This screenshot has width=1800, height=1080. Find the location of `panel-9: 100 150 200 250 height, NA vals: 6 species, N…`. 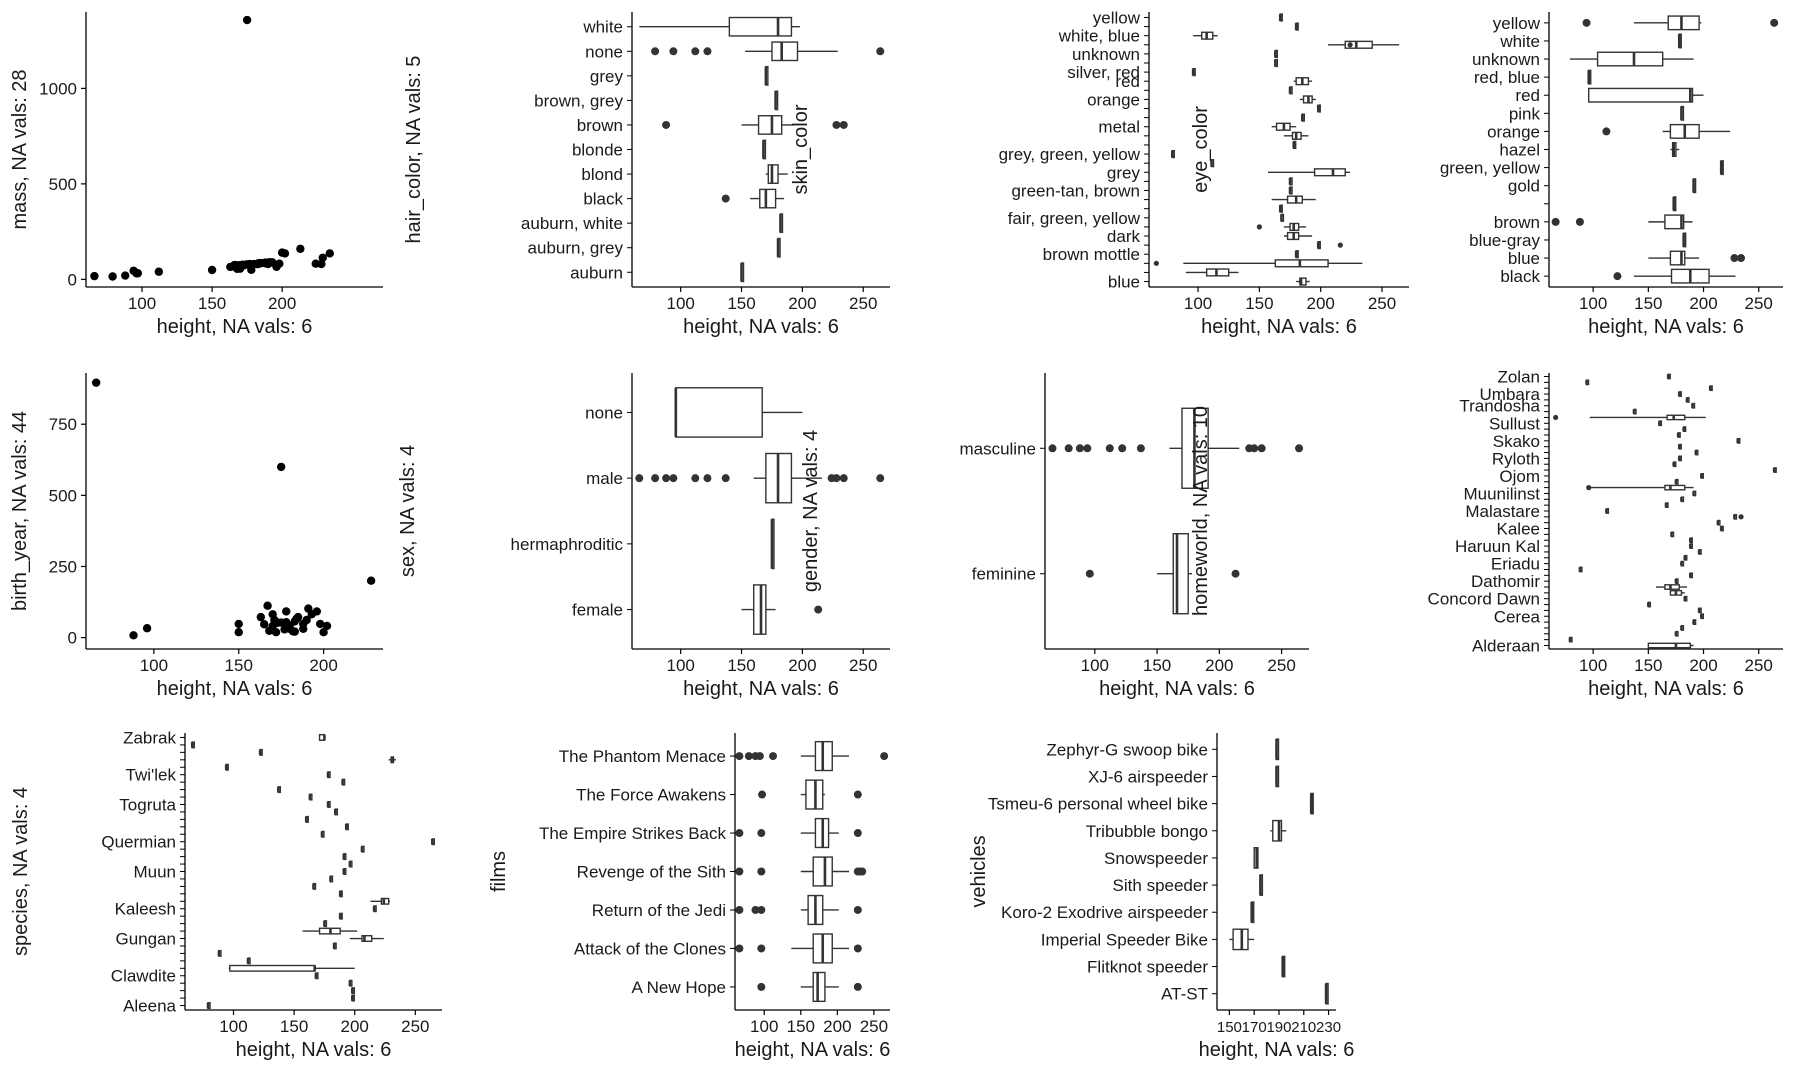

panel-9: 100 150 200 250 height, NA vals: 6 species, N… is located at coordinates (226, 894).